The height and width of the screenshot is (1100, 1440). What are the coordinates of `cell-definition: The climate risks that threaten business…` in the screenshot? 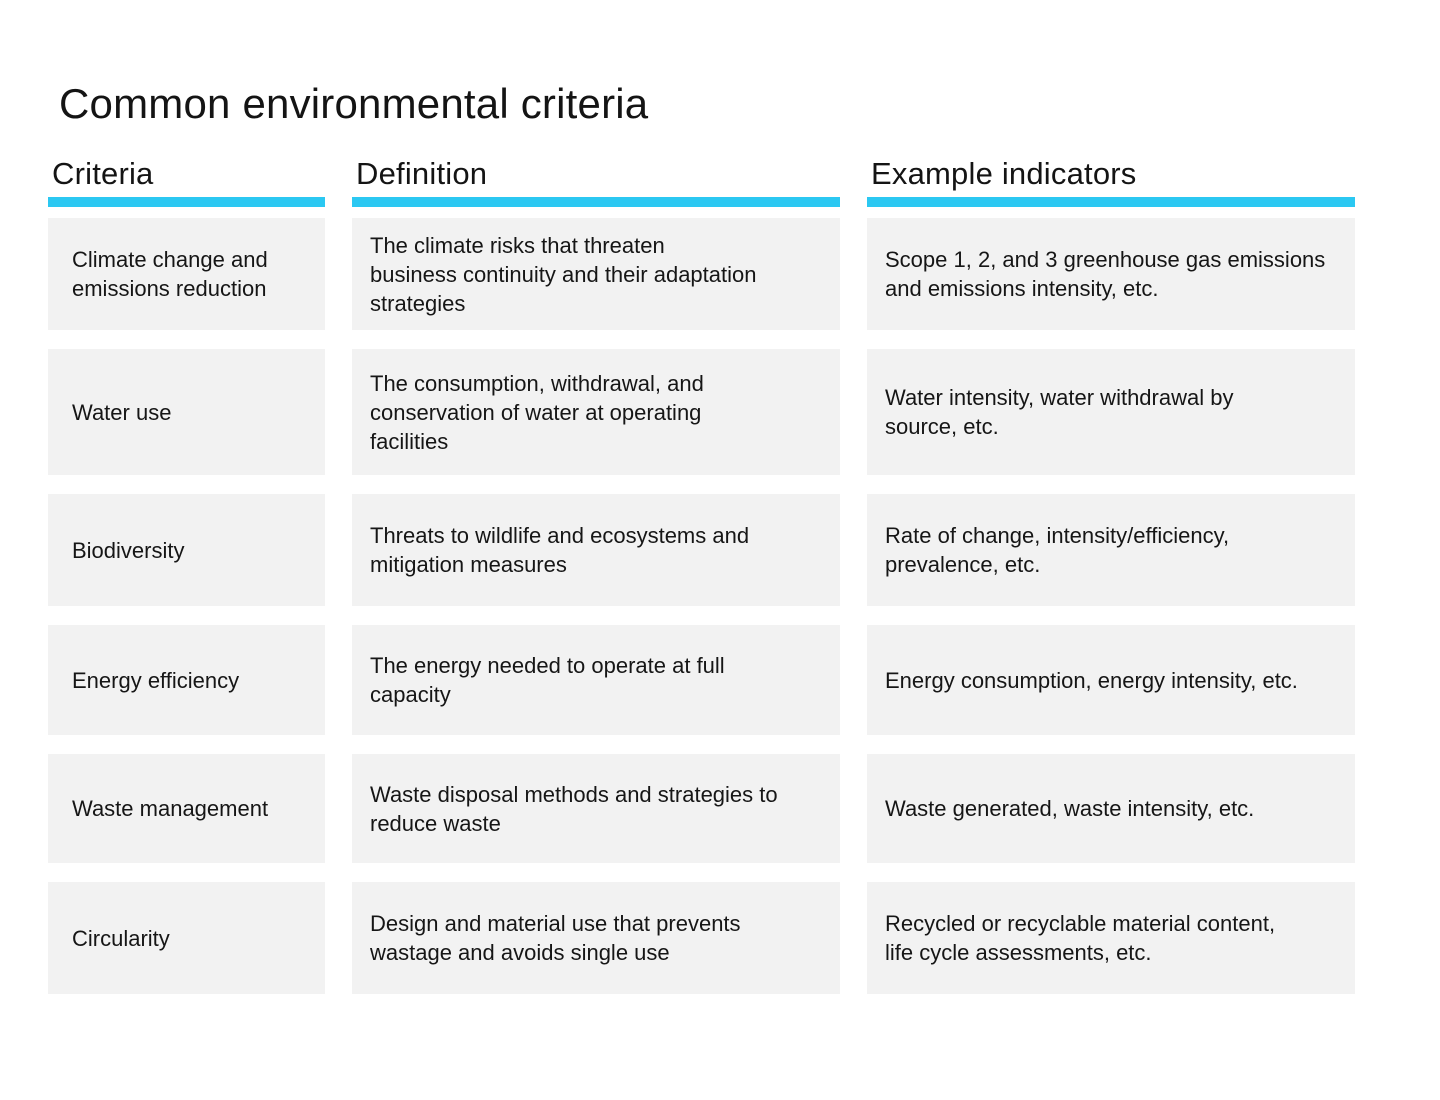 It's located at (596, 274).